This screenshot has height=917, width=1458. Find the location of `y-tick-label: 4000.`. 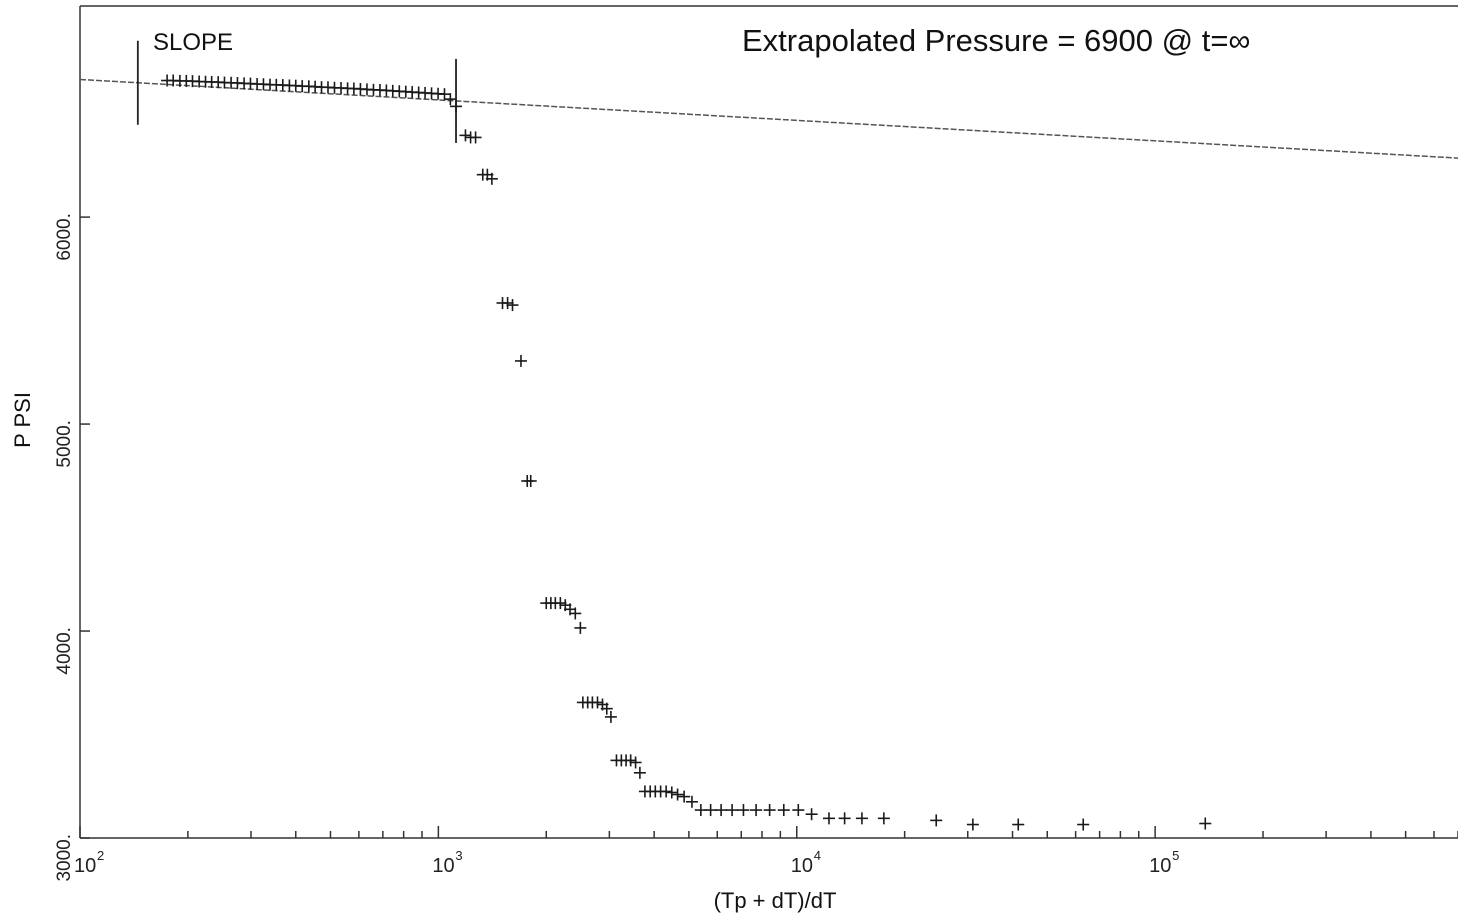

y-tick-label: 4000. is located at coordinates (64, 651).